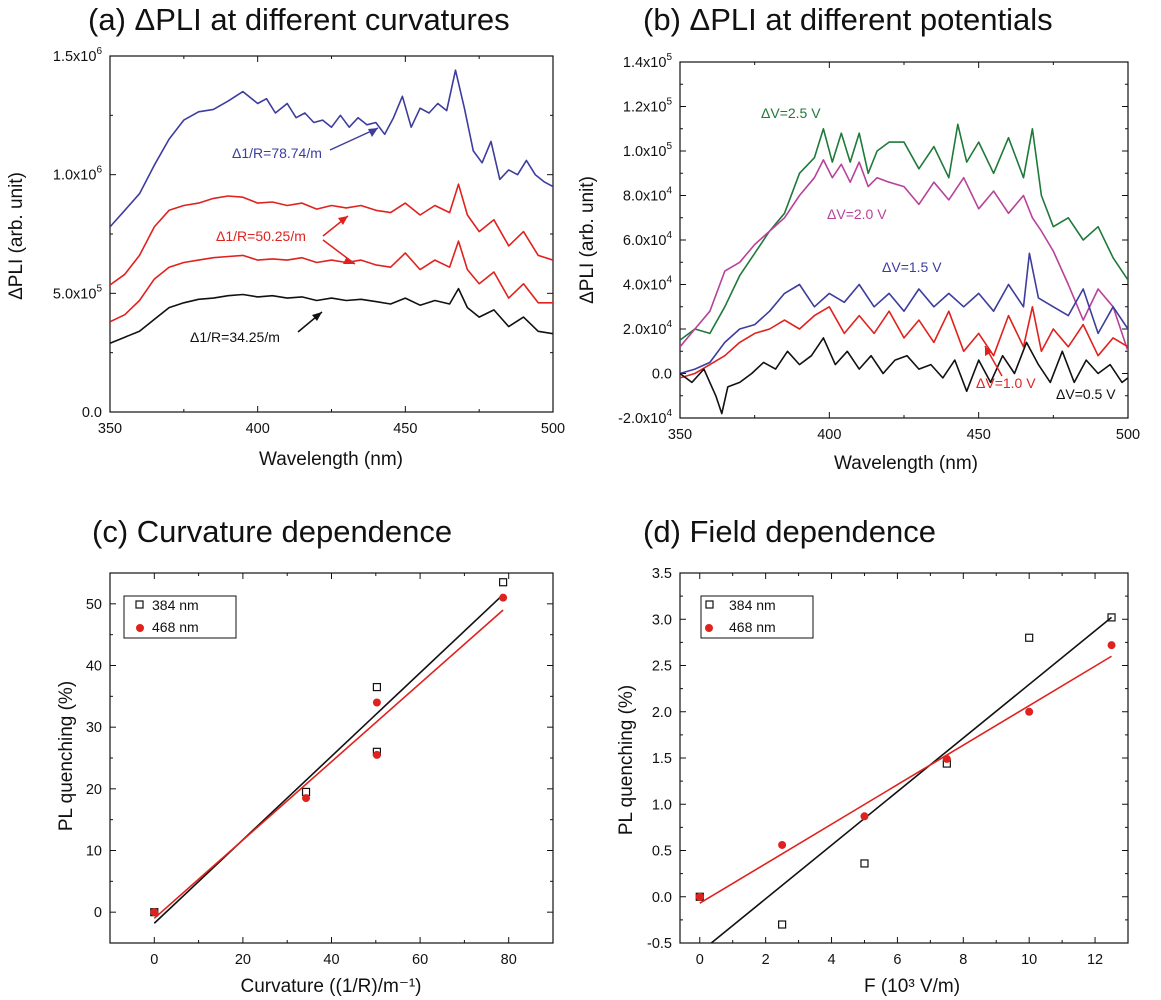 This screenshot has height=1000, width=1161. What do you see at coordinates (662, 713) in the screenshot?
I see `y-tick-label: 2.0` at bounding box center [662, 713].